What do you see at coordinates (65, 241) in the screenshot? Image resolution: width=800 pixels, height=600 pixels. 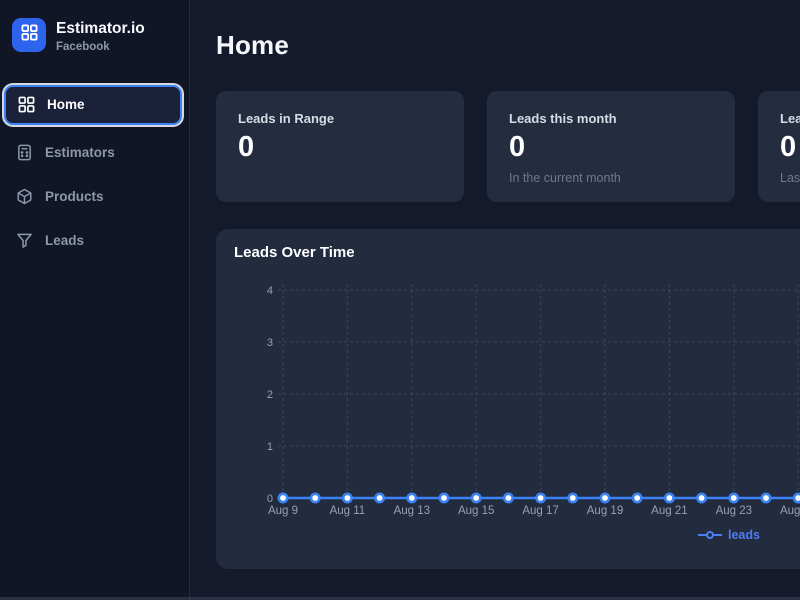 I see `sidebar-item-label: Leads` at bounding box center [65, 241].